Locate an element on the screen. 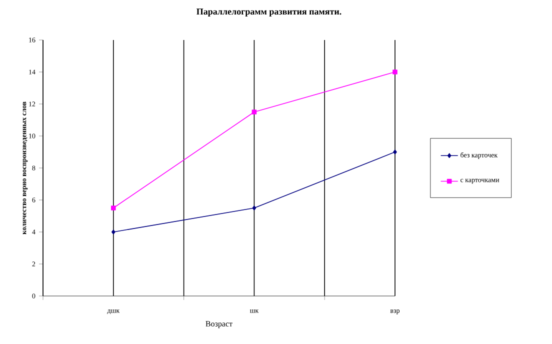 Image resolution: width=552 pixels, height=344 pixels. x-axis-title: Возраст is located at coordinates (219, 324).